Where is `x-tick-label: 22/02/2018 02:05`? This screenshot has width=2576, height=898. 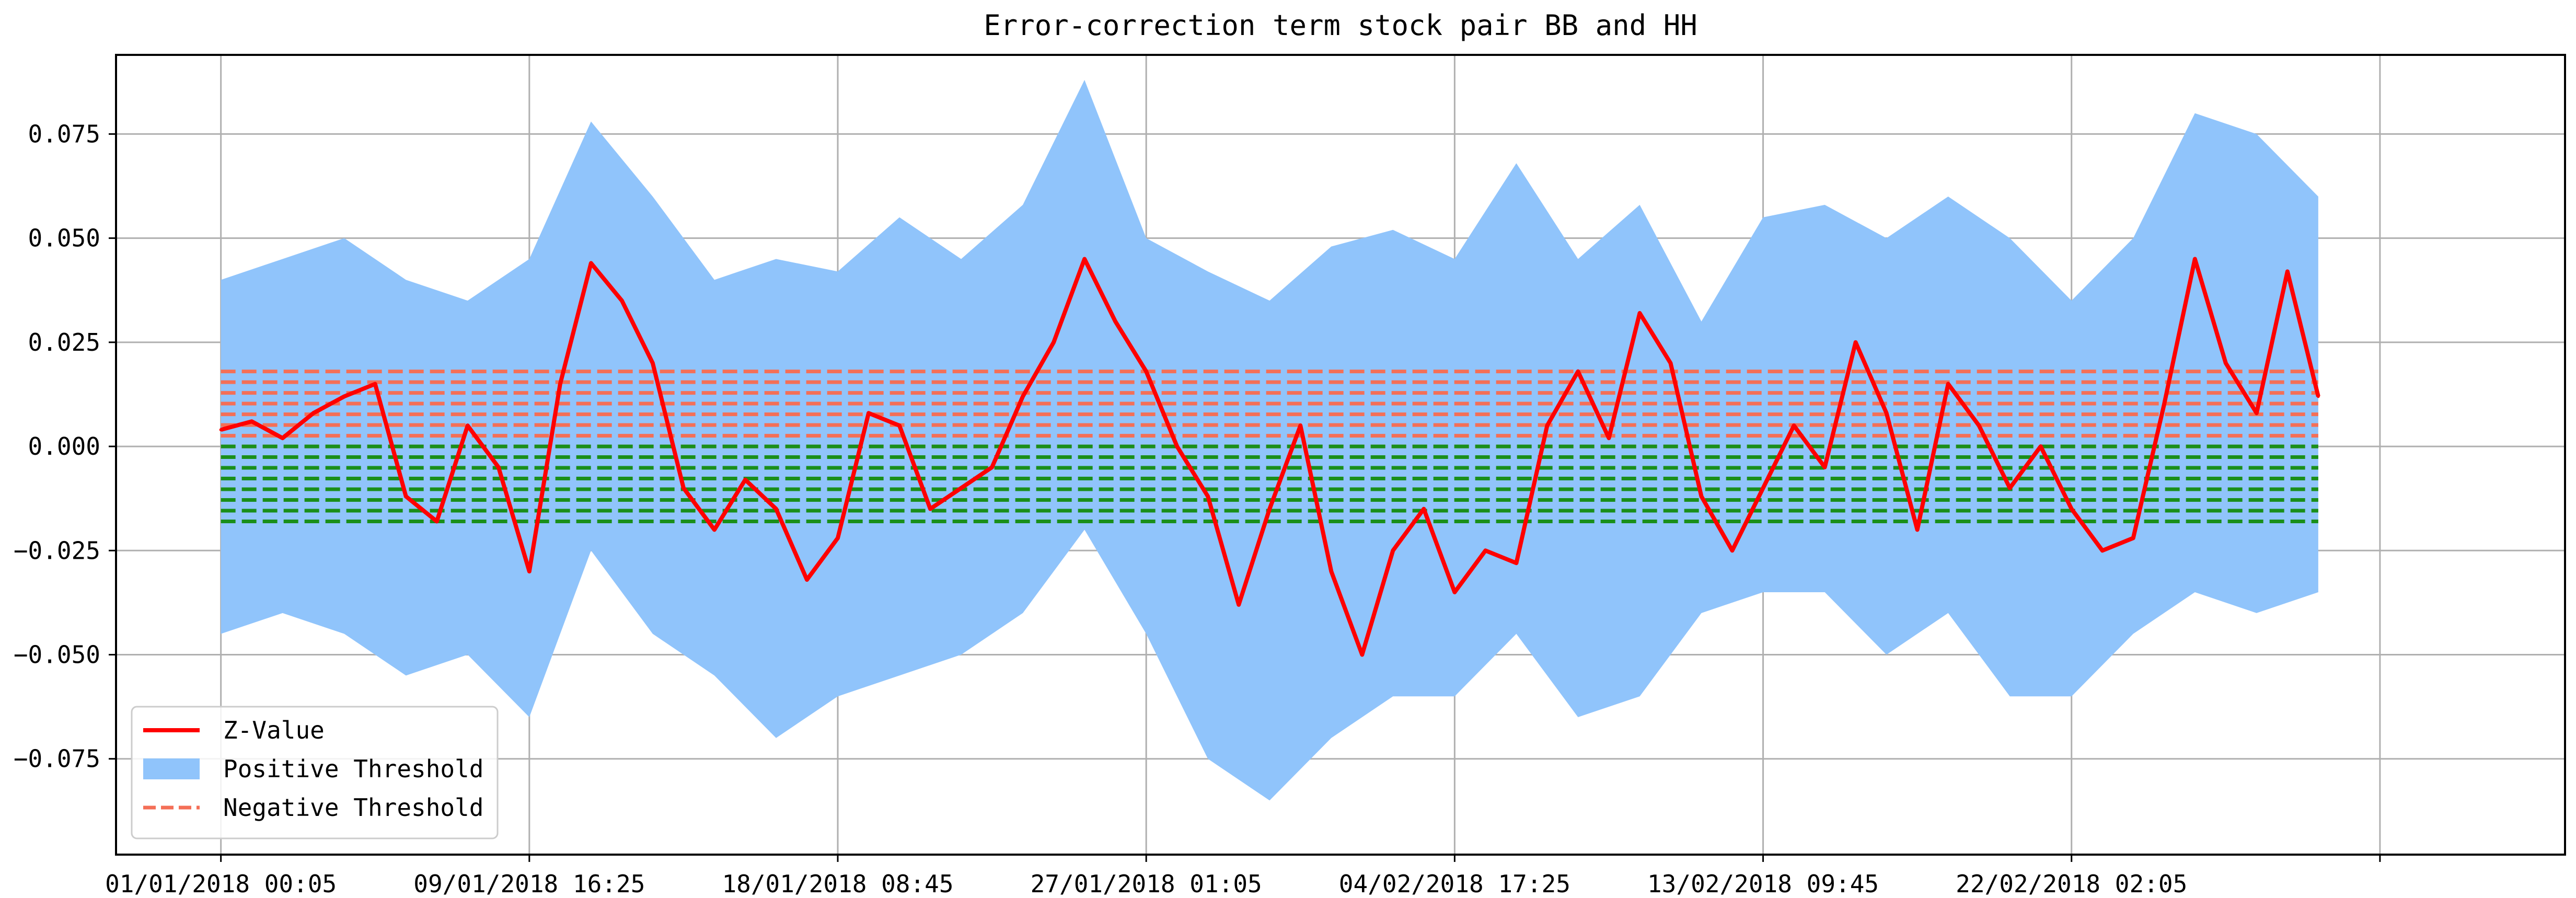 x-tick-label: 22/02/2018 02:05 is located at coordinates (2071, 884).